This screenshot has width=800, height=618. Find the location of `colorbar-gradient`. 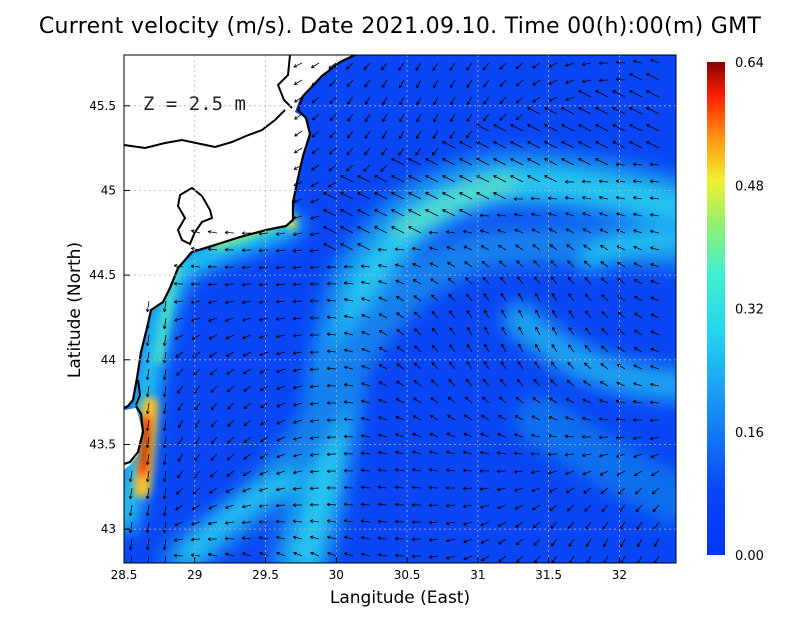

colorbar-gradient is located at coordinates (716, 308).